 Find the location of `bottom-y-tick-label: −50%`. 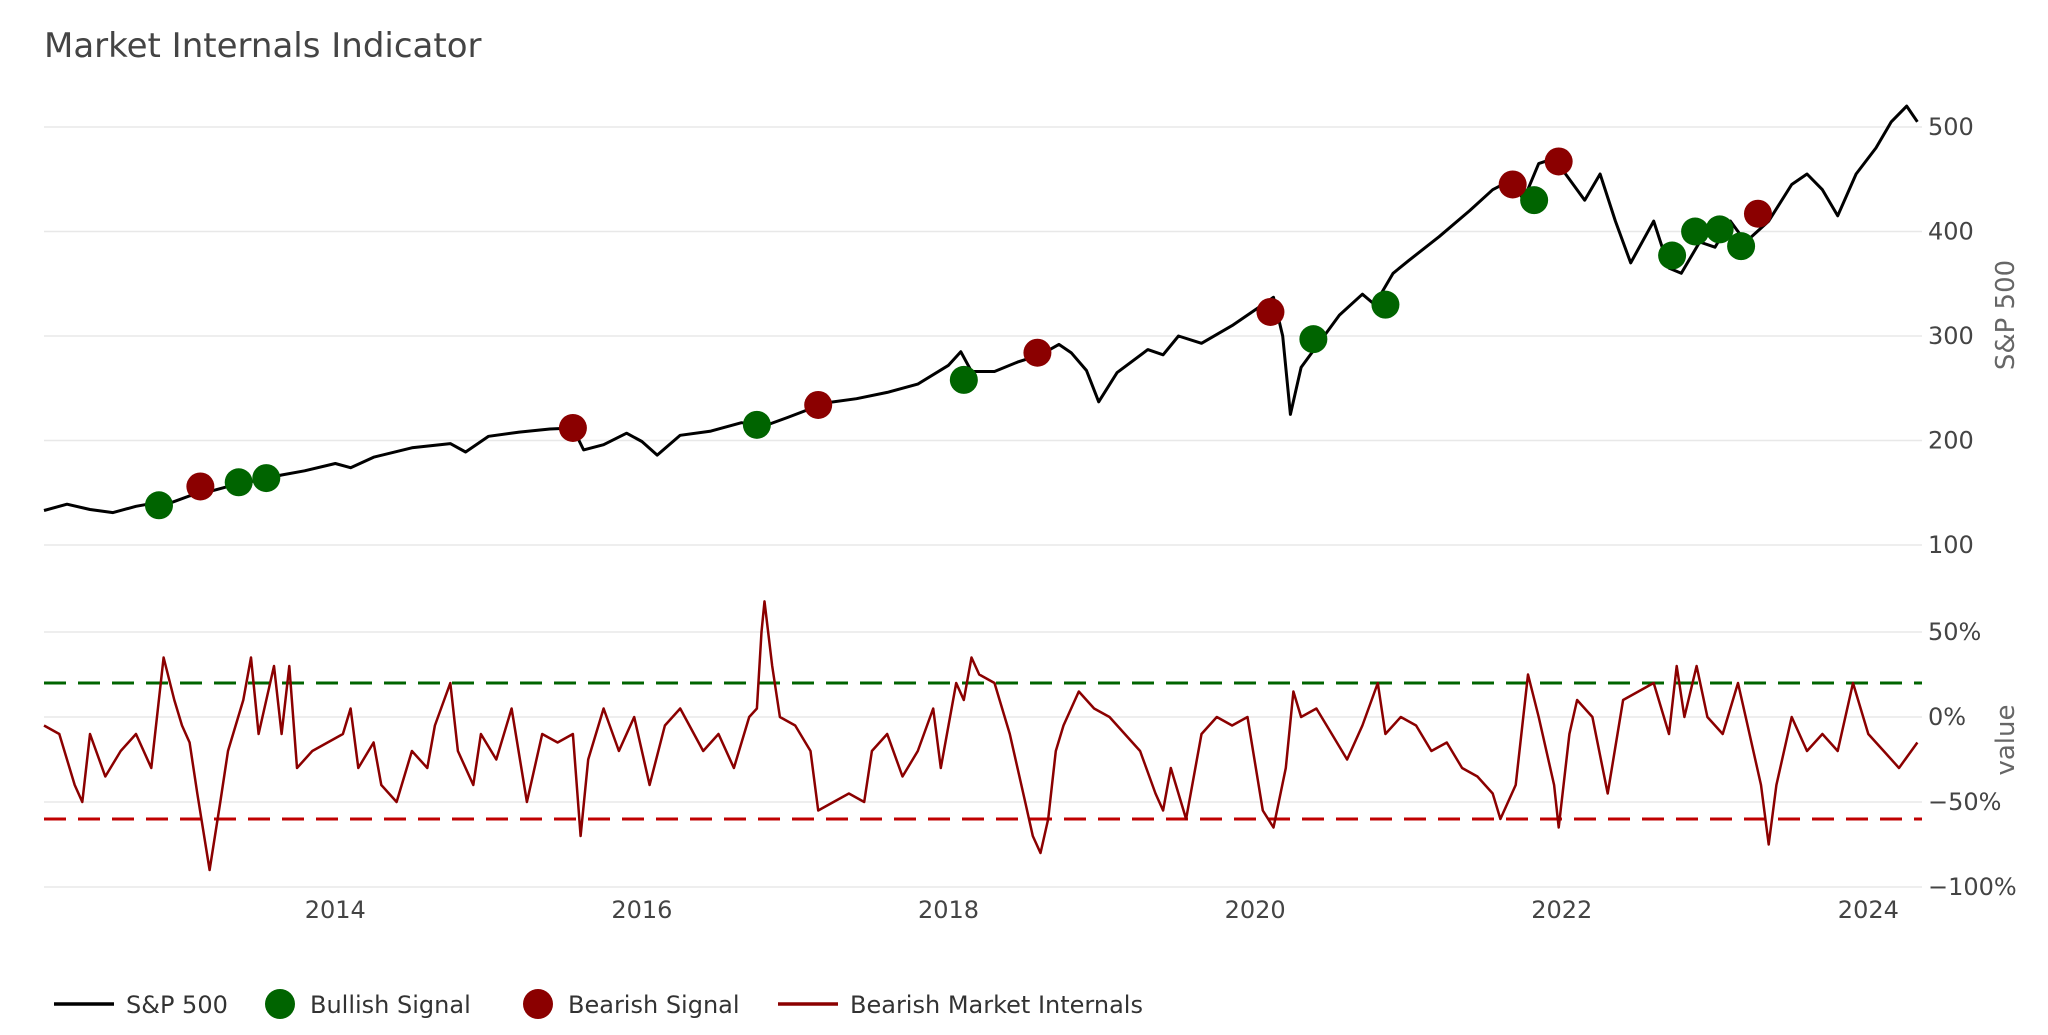

bottom-y-tick-label: −50% is located at coordinates (1964, 802).